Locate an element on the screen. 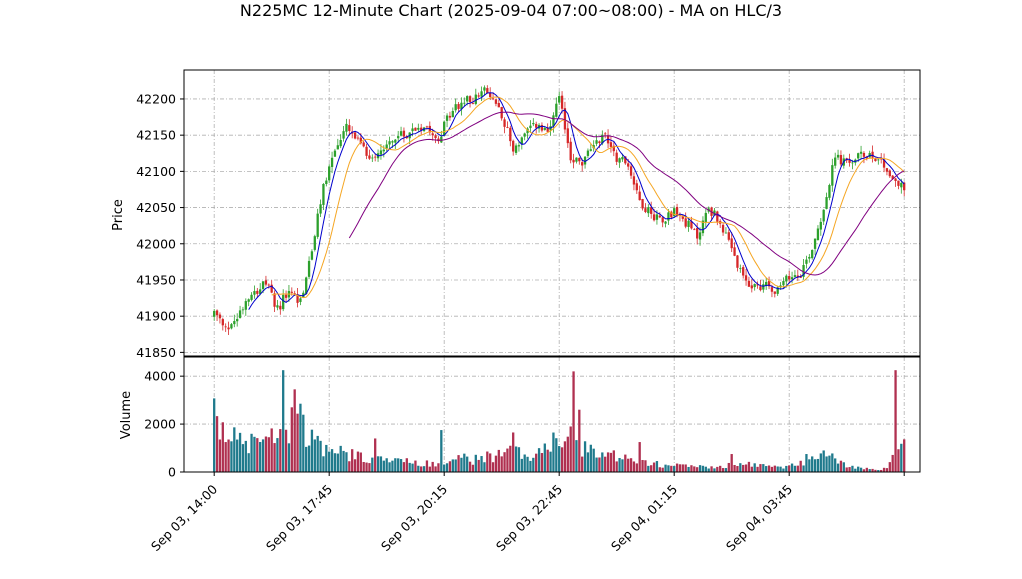 This screenshot has height=579, width=1022. volume-bars is located at coordinates (559, 421).